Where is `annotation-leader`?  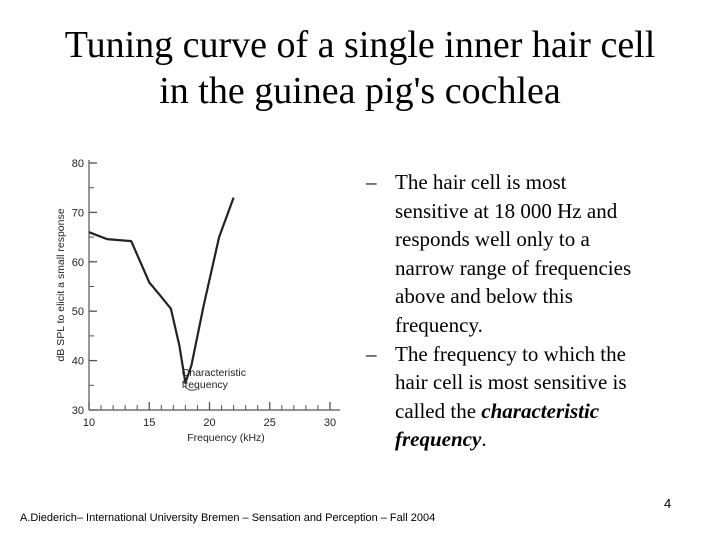
annotation-leader is located at coordinates (190, 388).